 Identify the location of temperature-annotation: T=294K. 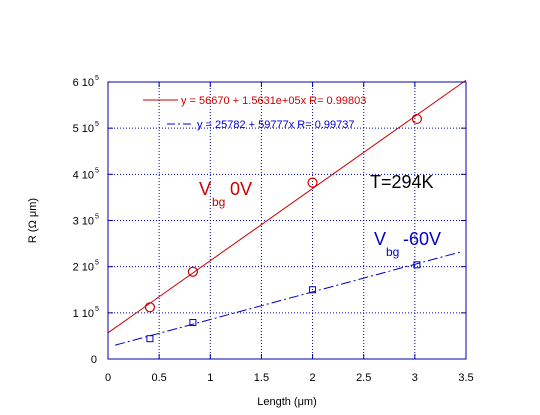
(402, 182).